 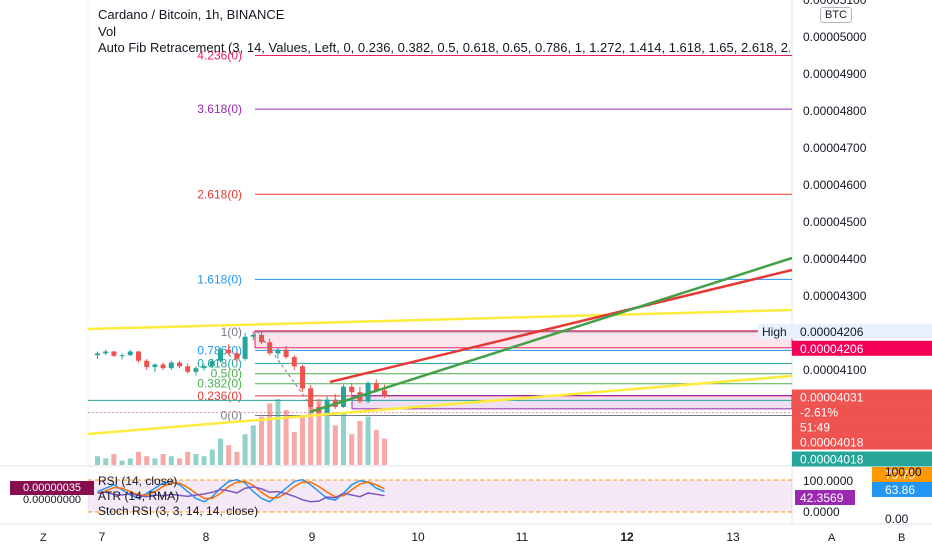 I want to click on red-level-label: 0.00004018, so click(x=832, y=443).